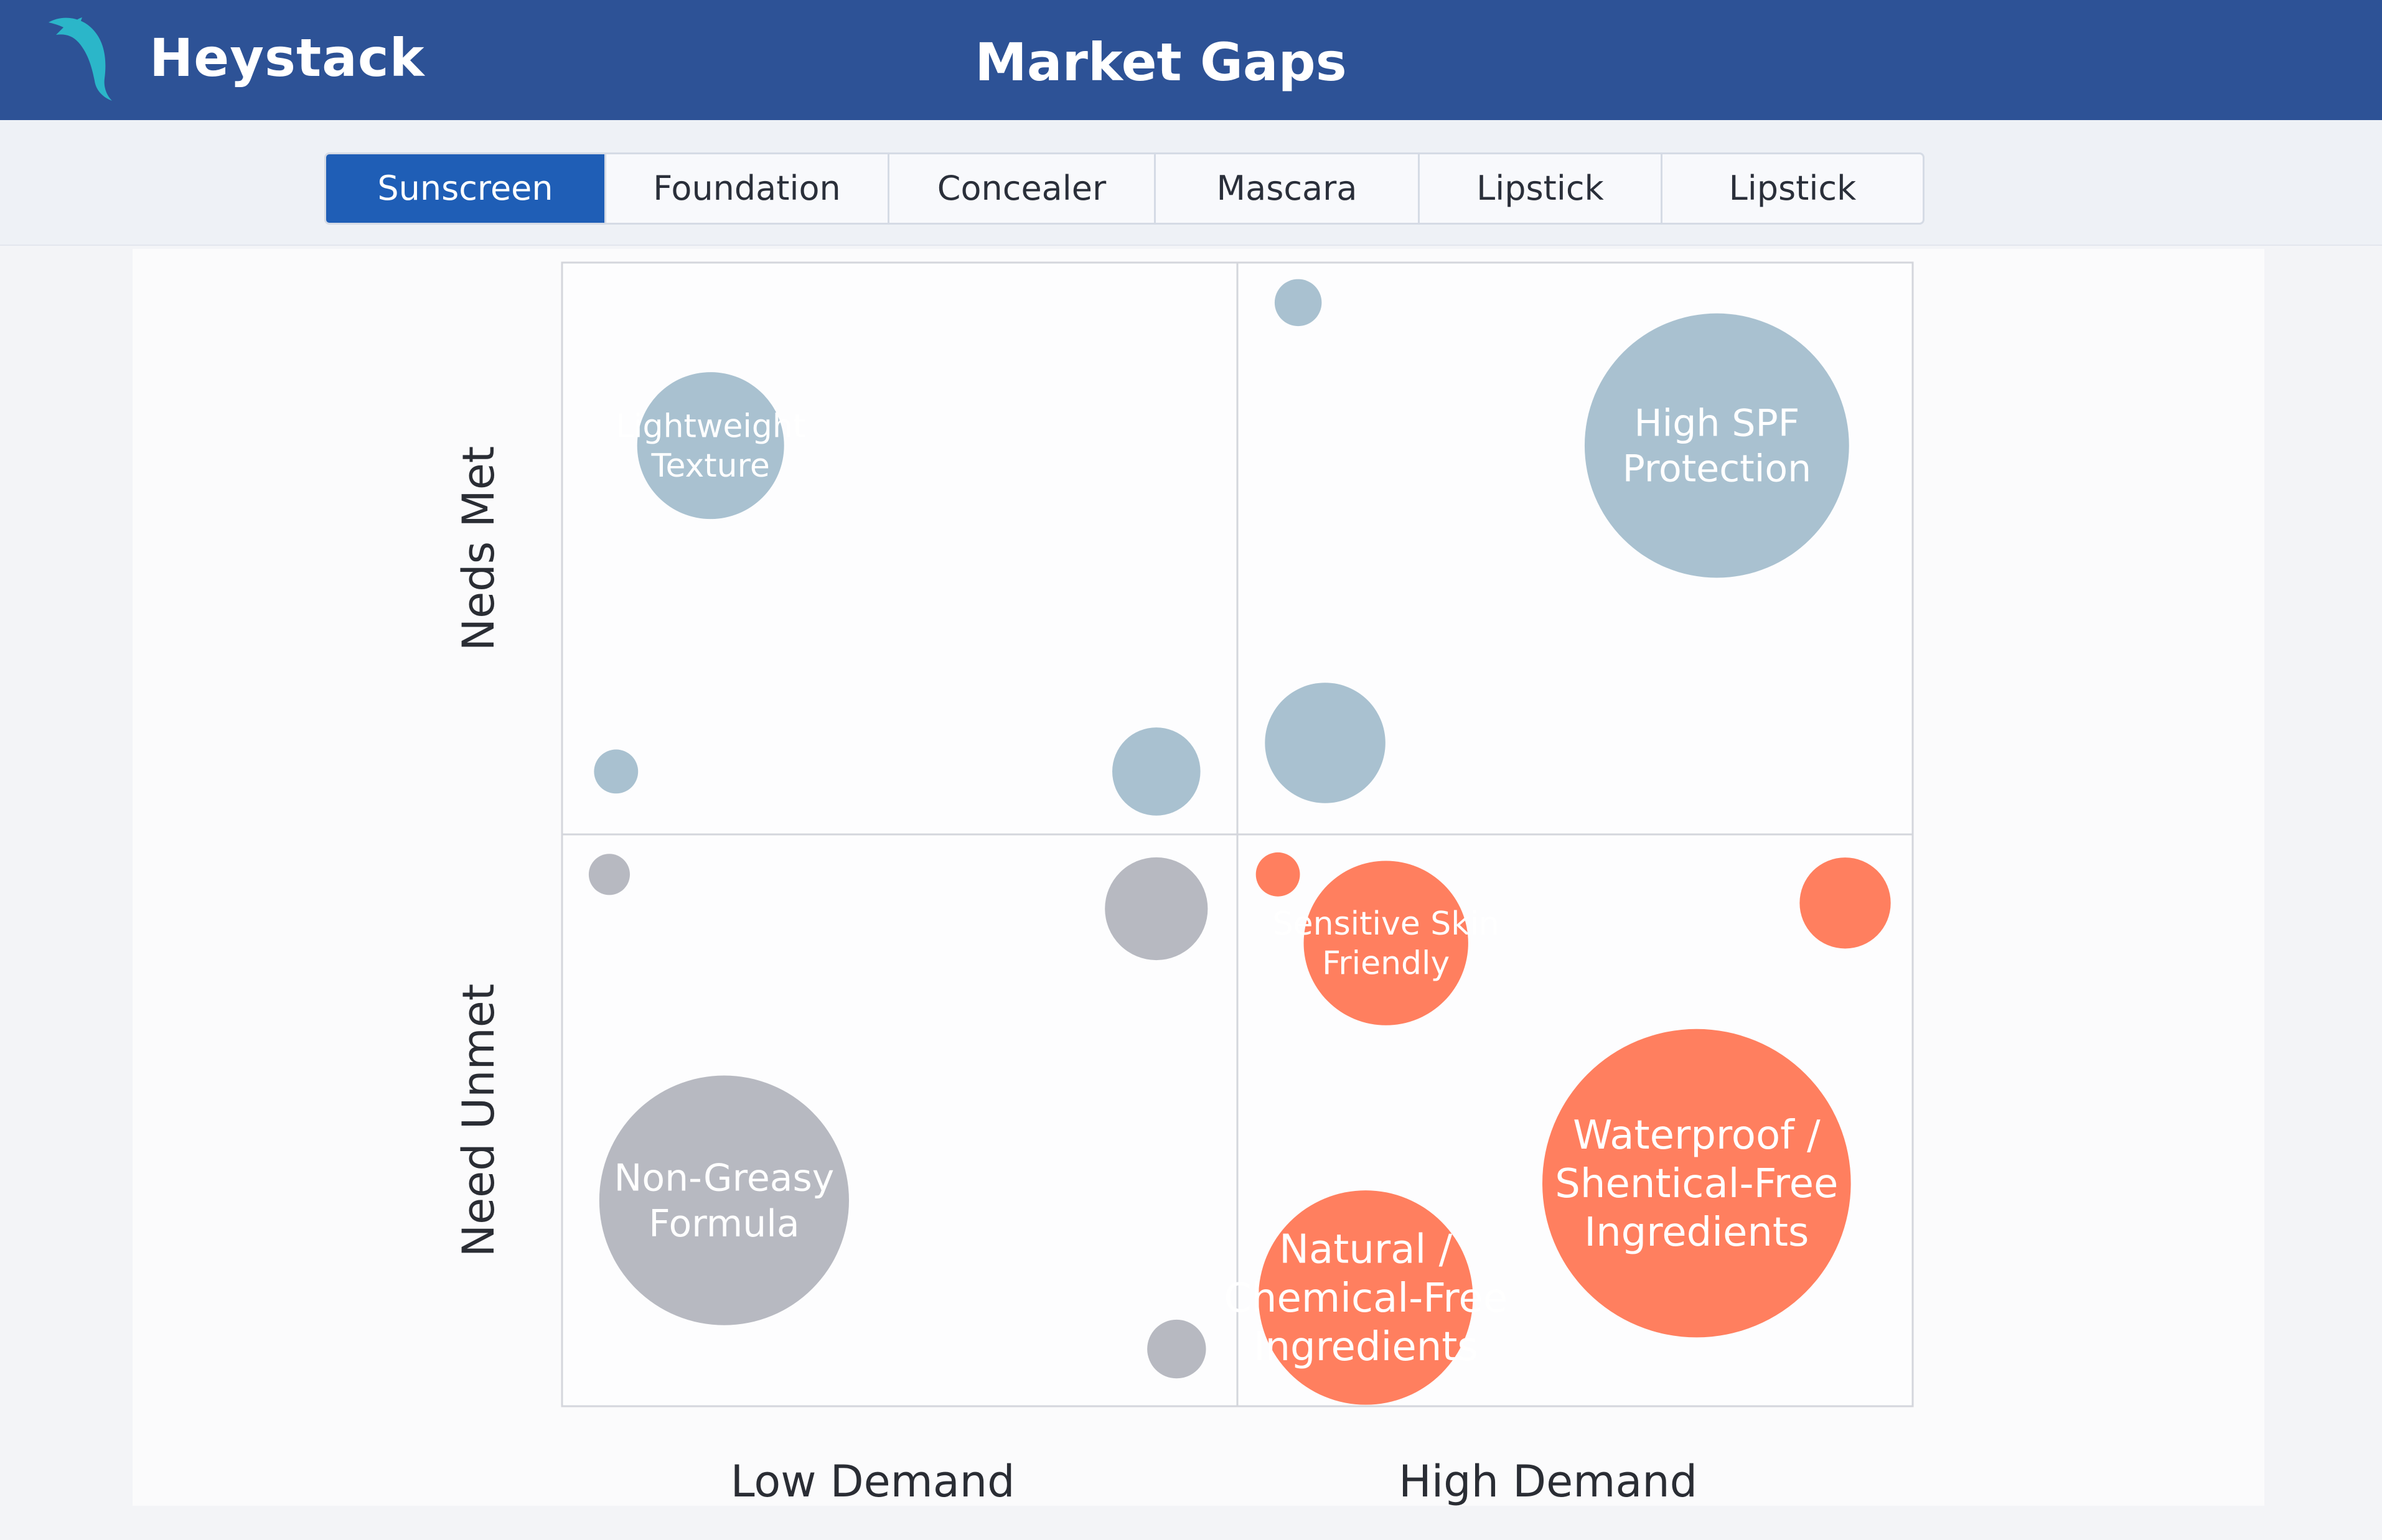 Image resolution: width=2382 pixels, height=1540 pixels. I want to click on page-title: Market Gaps, so click(1161, 62).